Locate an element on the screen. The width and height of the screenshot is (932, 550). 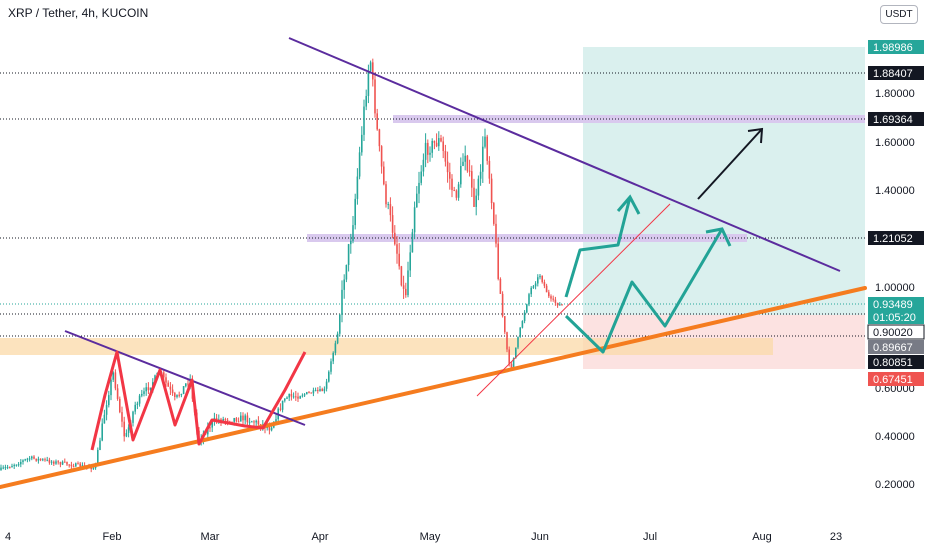
x-tick-label: Feb is located at coordinates (112, 537).